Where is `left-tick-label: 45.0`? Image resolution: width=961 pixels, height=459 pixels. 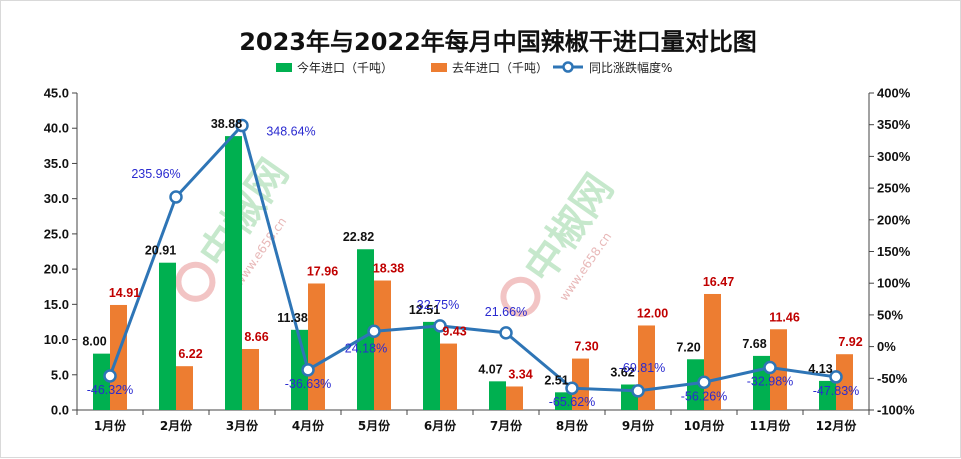 left-tick-label: 45.0 is located at coordinates (56, 93).